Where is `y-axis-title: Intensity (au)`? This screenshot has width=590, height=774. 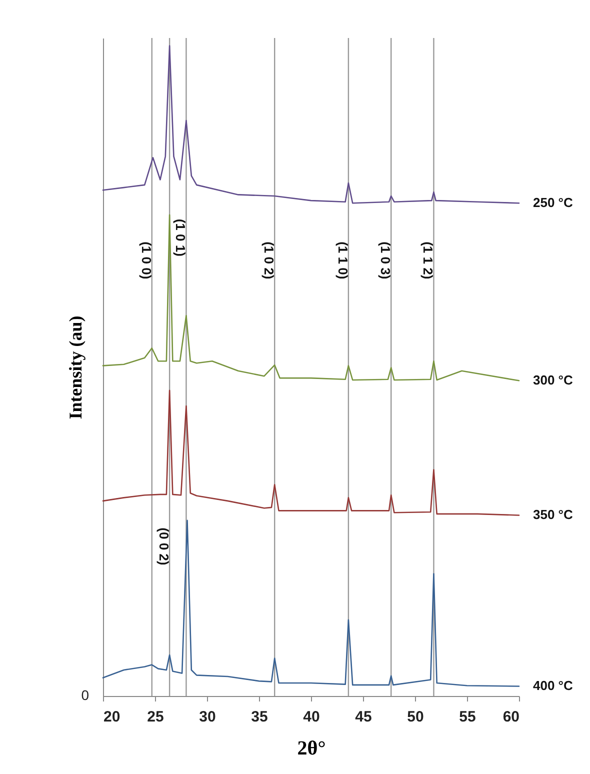
y-axis-title: Intensity (au) is located at coordinates (76, 368).